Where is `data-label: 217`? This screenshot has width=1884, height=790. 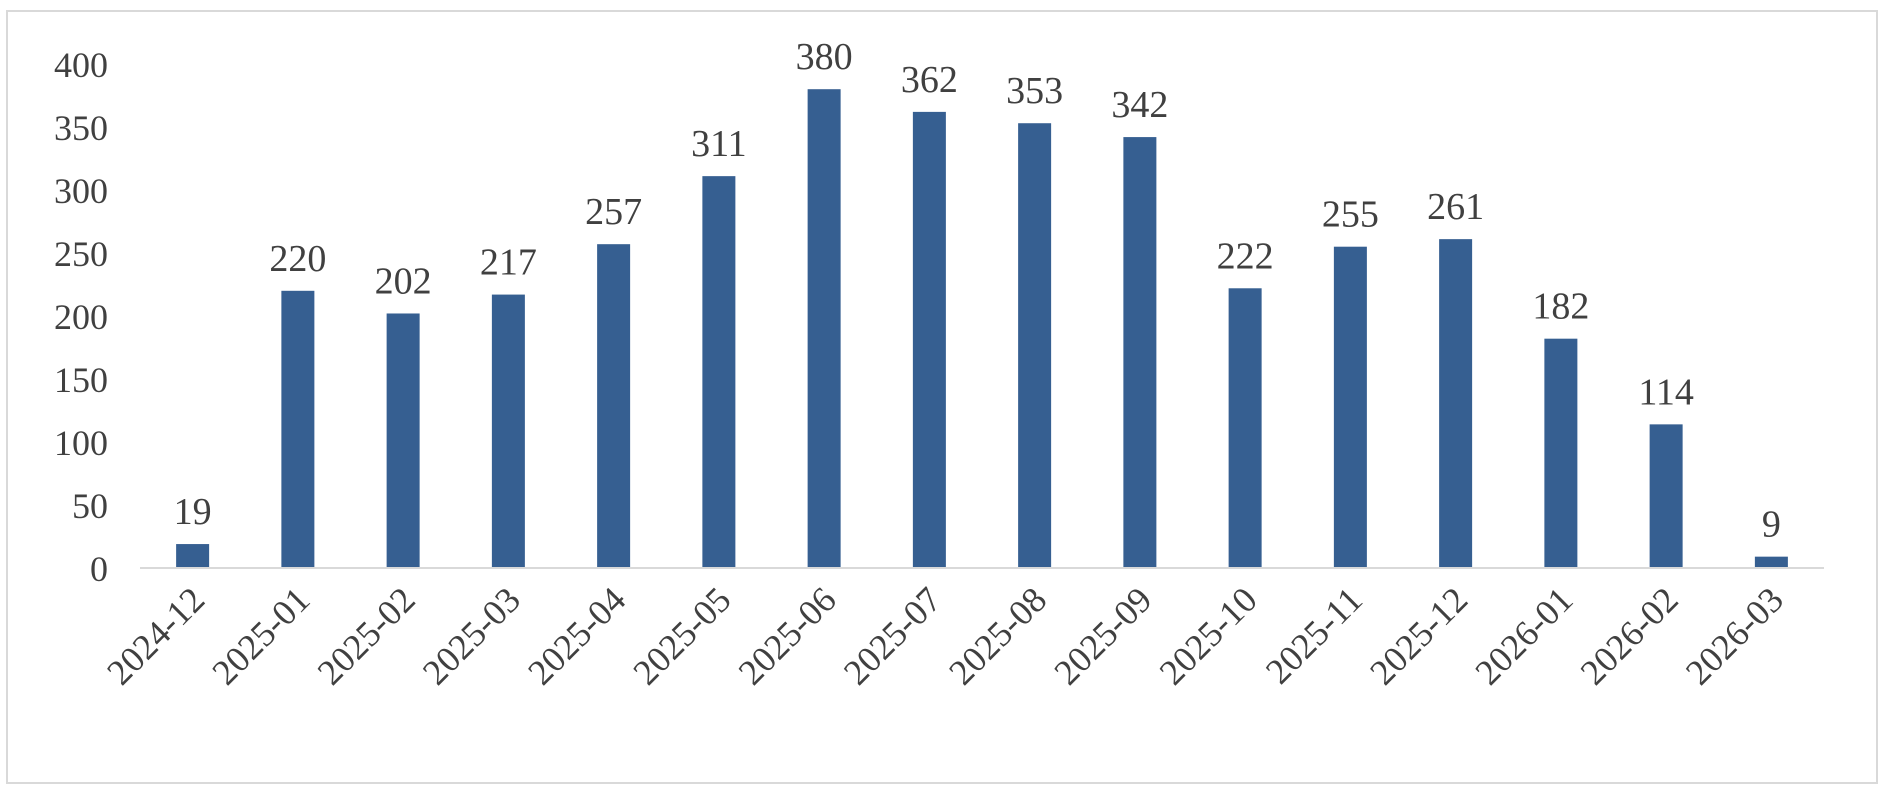 data-label: 217 is located at coordinates (508, 263).